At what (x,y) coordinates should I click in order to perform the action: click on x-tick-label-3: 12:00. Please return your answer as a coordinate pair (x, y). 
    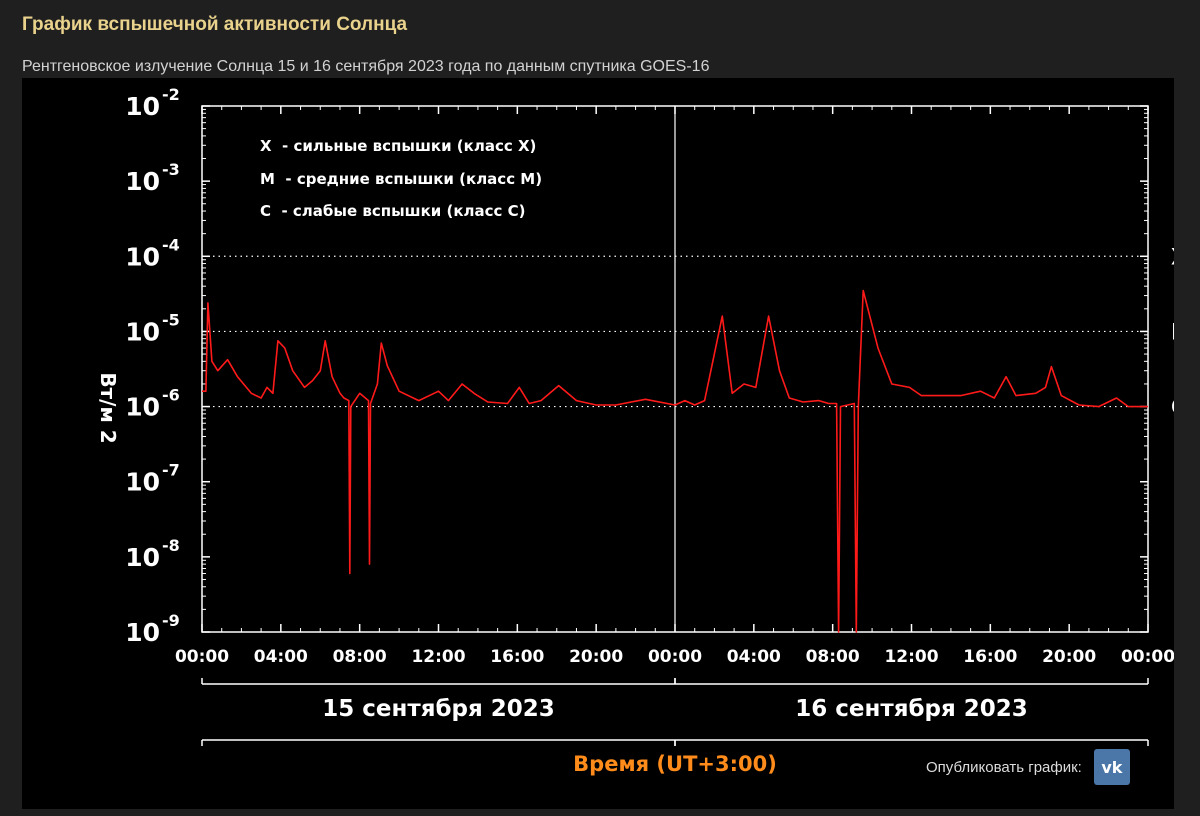
    Looking at the image, I should click on (438, 657).